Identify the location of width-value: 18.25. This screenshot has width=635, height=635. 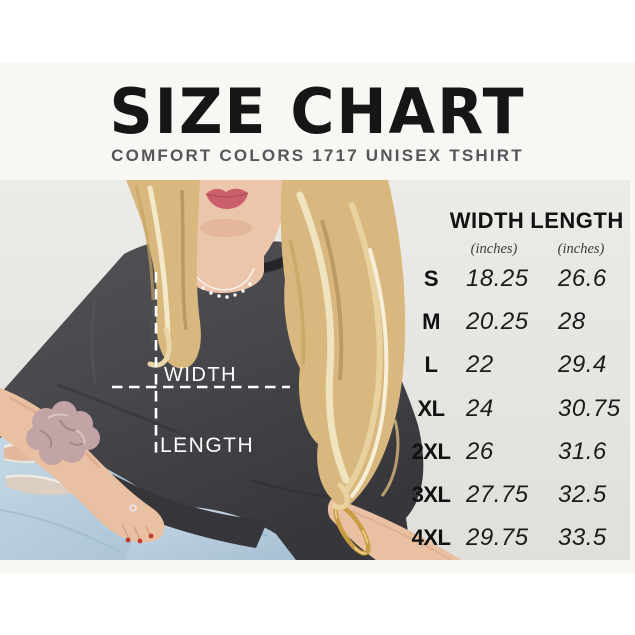
(497, 278).